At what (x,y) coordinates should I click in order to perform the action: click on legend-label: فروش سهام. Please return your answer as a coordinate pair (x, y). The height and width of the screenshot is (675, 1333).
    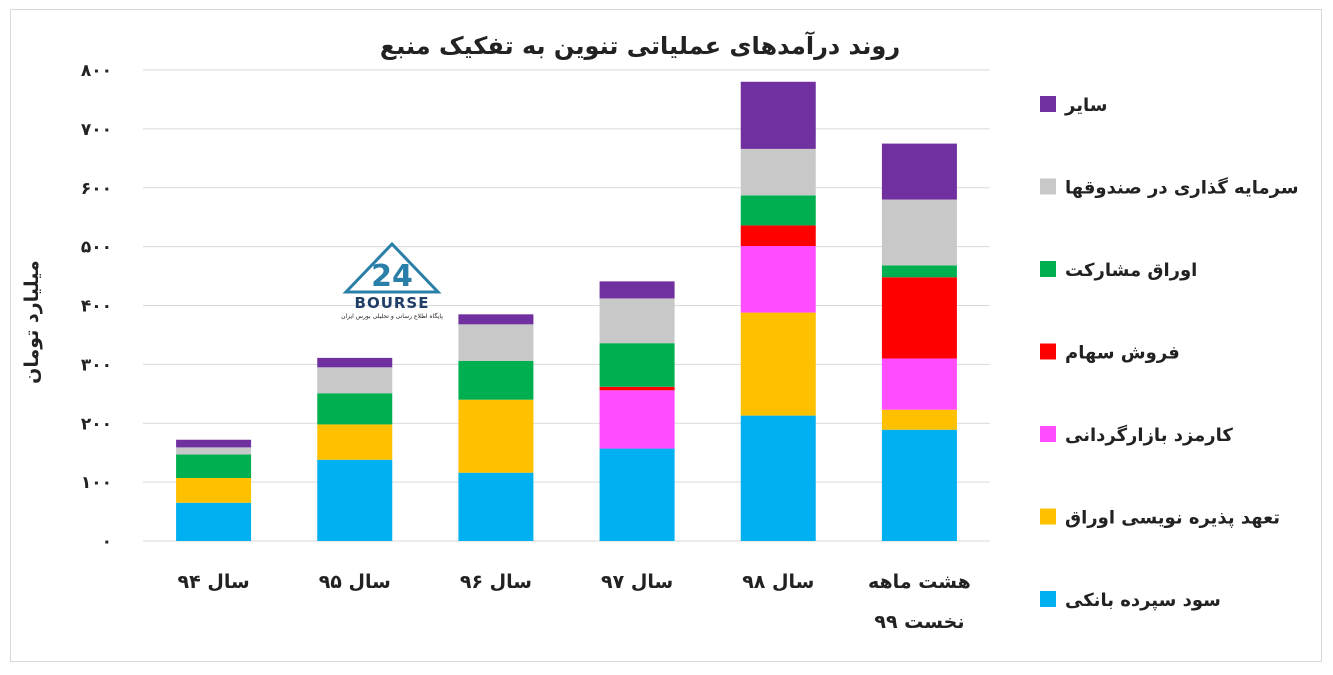
    Looking at the image, I should click on (1122, 353).